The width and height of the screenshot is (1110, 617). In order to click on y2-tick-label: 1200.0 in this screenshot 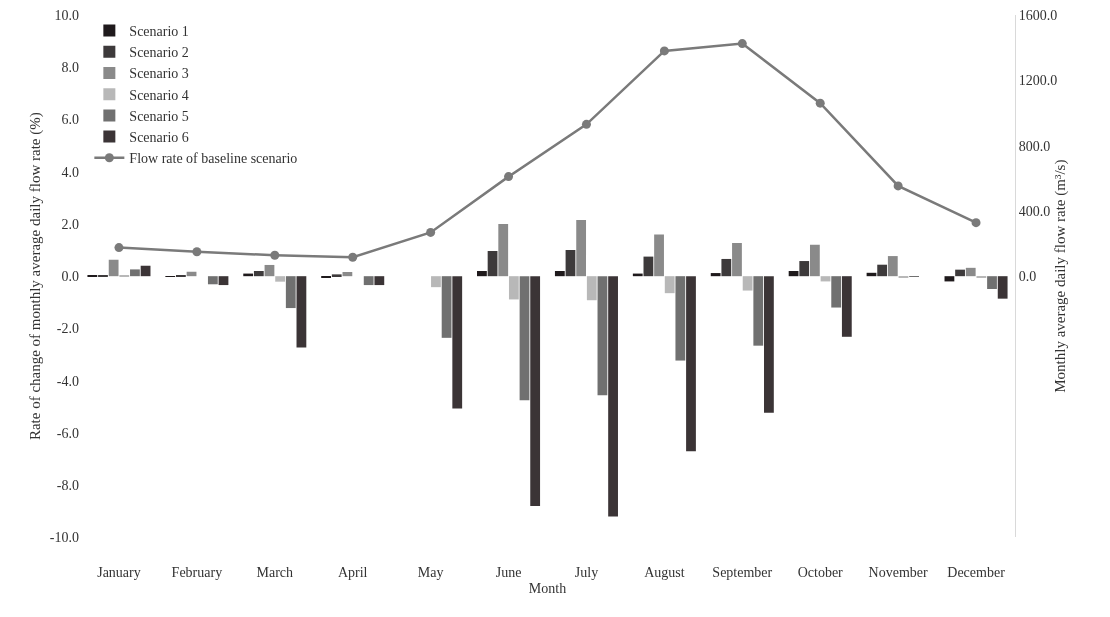, I will do `click(1038, 81)`.